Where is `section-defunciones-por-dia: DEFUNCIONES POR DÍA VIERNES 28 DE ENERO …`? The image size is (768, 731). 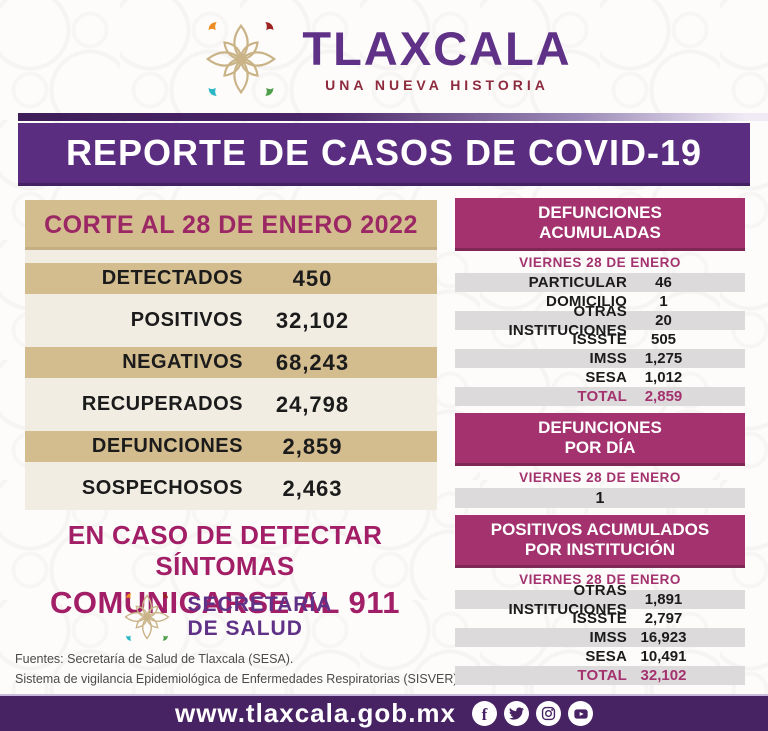 section-defunciones-por-dia: DEFUNCIONES POR DÍA VIERNES 28 DE ENERO … is located at coordinates (600, 460).